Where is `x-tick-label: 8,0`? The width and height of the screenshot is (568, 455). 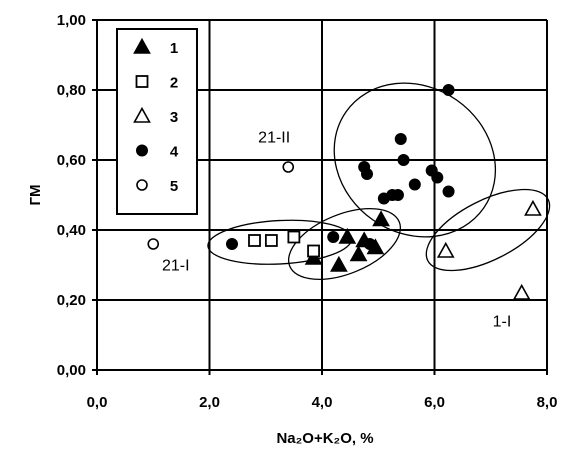
x-tick-label: 8,0 is located at coordinates (547, 402).